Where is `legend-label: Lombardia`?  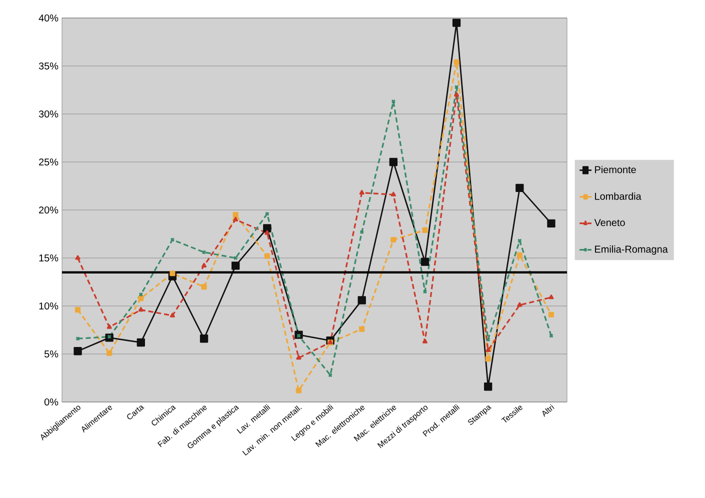
legend-label: Lombardia is located at coordinates (618, 196).